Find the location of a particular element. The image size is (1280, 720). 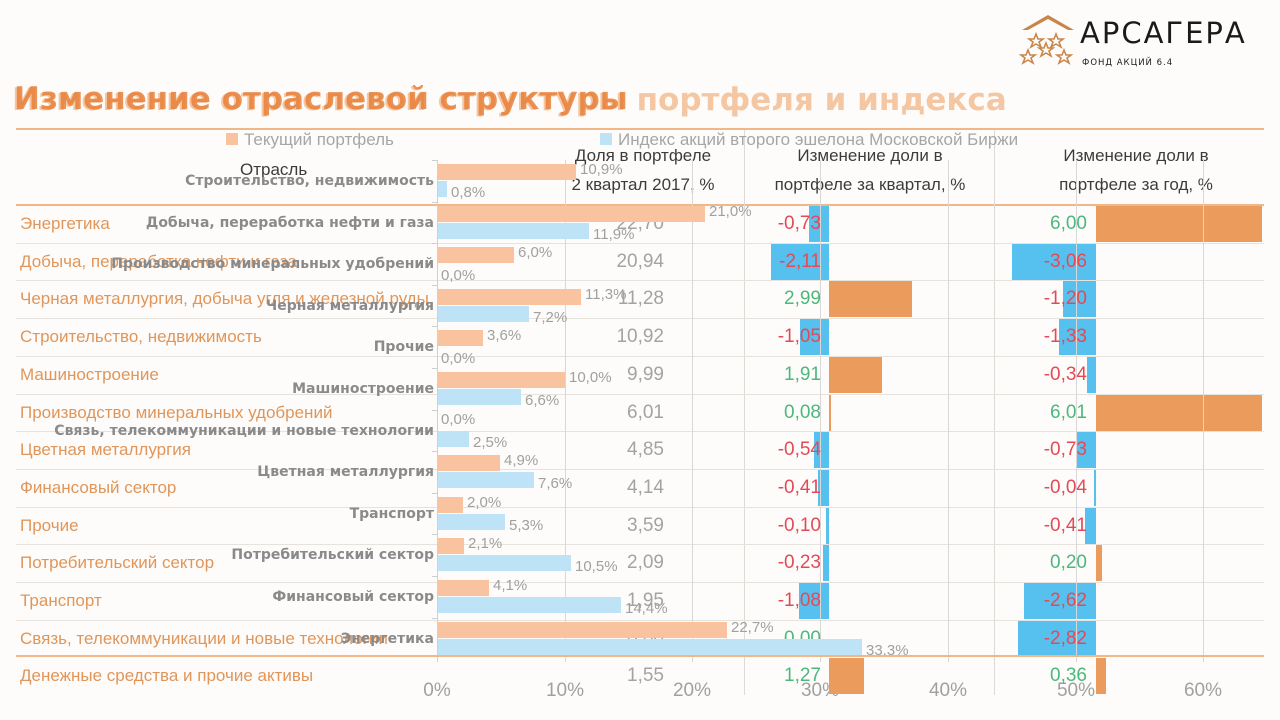

category-label: Черная металлургия is located at coordinates (349, 306).